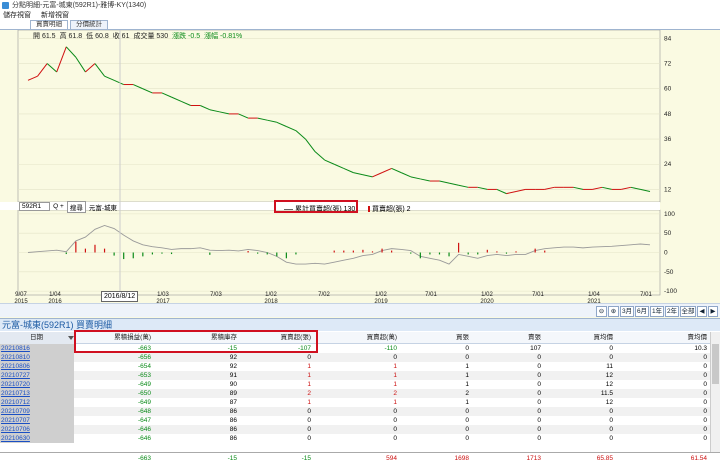 Image resolution: width=720 pixels, height=465 pixels. Describe the element at coordinates (295, 337) in the screenshot. I see `header-net-shares: 買賣超(張)` at that location.